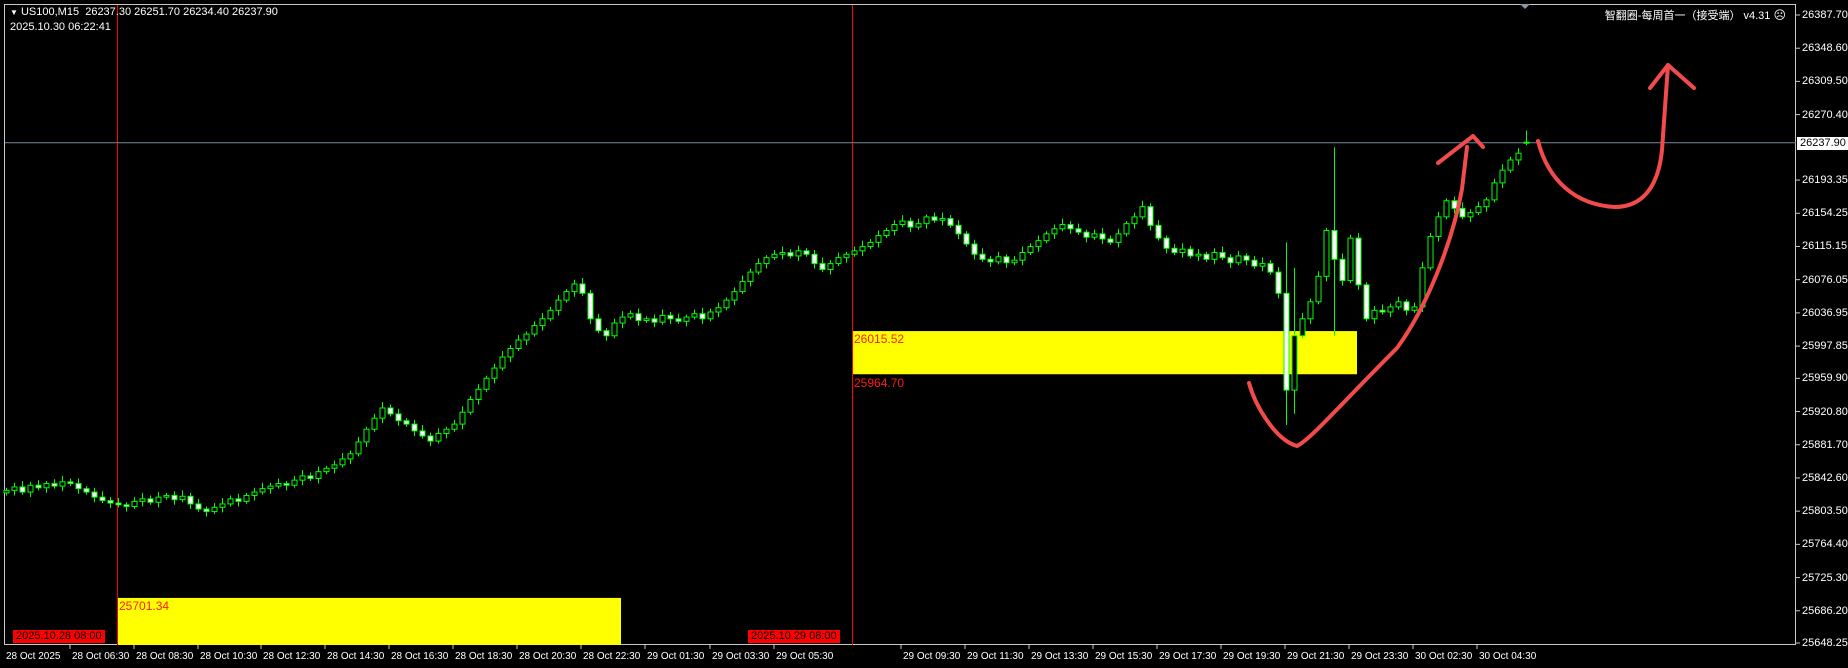 The image size is (1848, 668). I want to click on x-tick-label: 30 Oct 02:30, so click(1444, 656).